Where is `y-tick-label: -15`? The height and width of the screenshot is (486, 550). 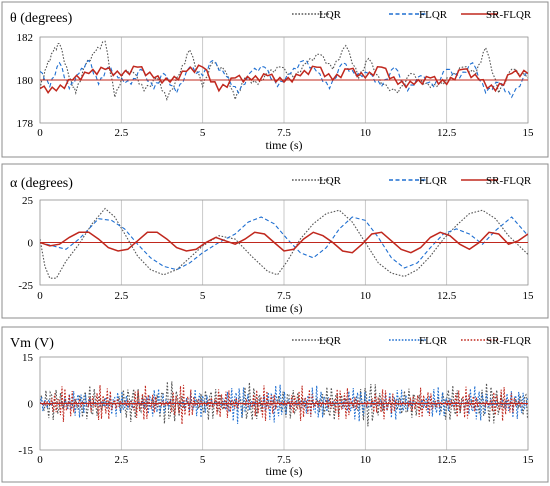
y-tick-label: -15 is located at coordinates (25, 451).